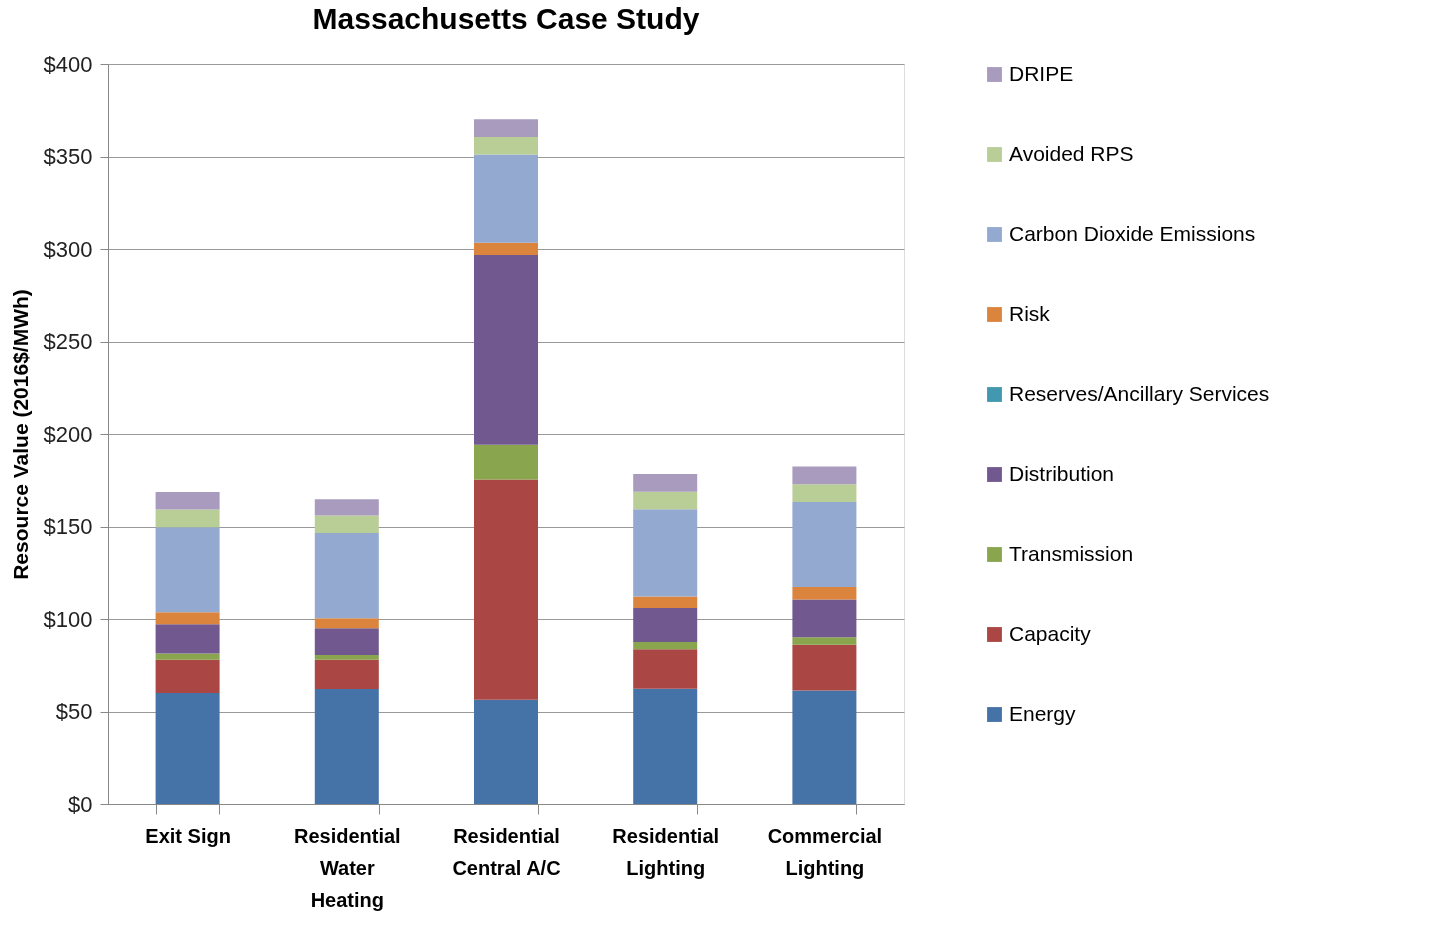 The image size is (1445, 929). I want to click on x-tick-label: Commercial Lighting, so click(825, 851).